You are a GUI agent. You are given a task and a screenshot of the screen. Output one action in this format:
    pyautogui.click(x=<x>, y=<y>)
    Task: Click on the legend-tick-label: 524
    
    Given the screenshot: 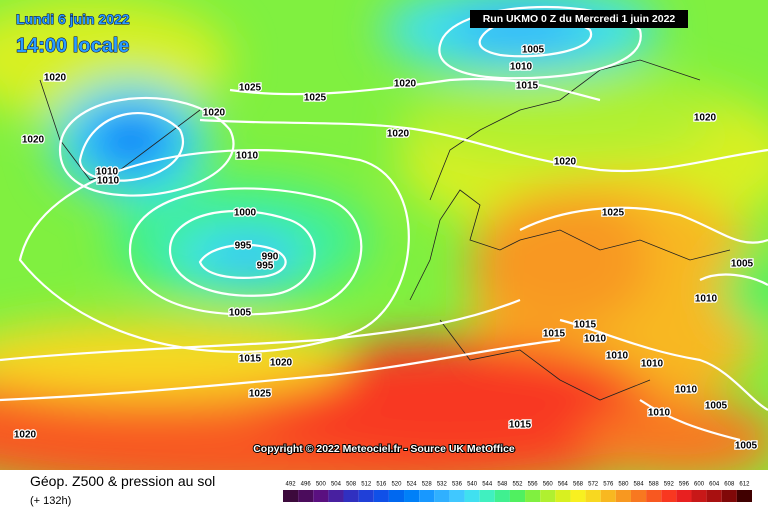 What is the action you would take?
    pyautogui.click(x=412, y=485)
    